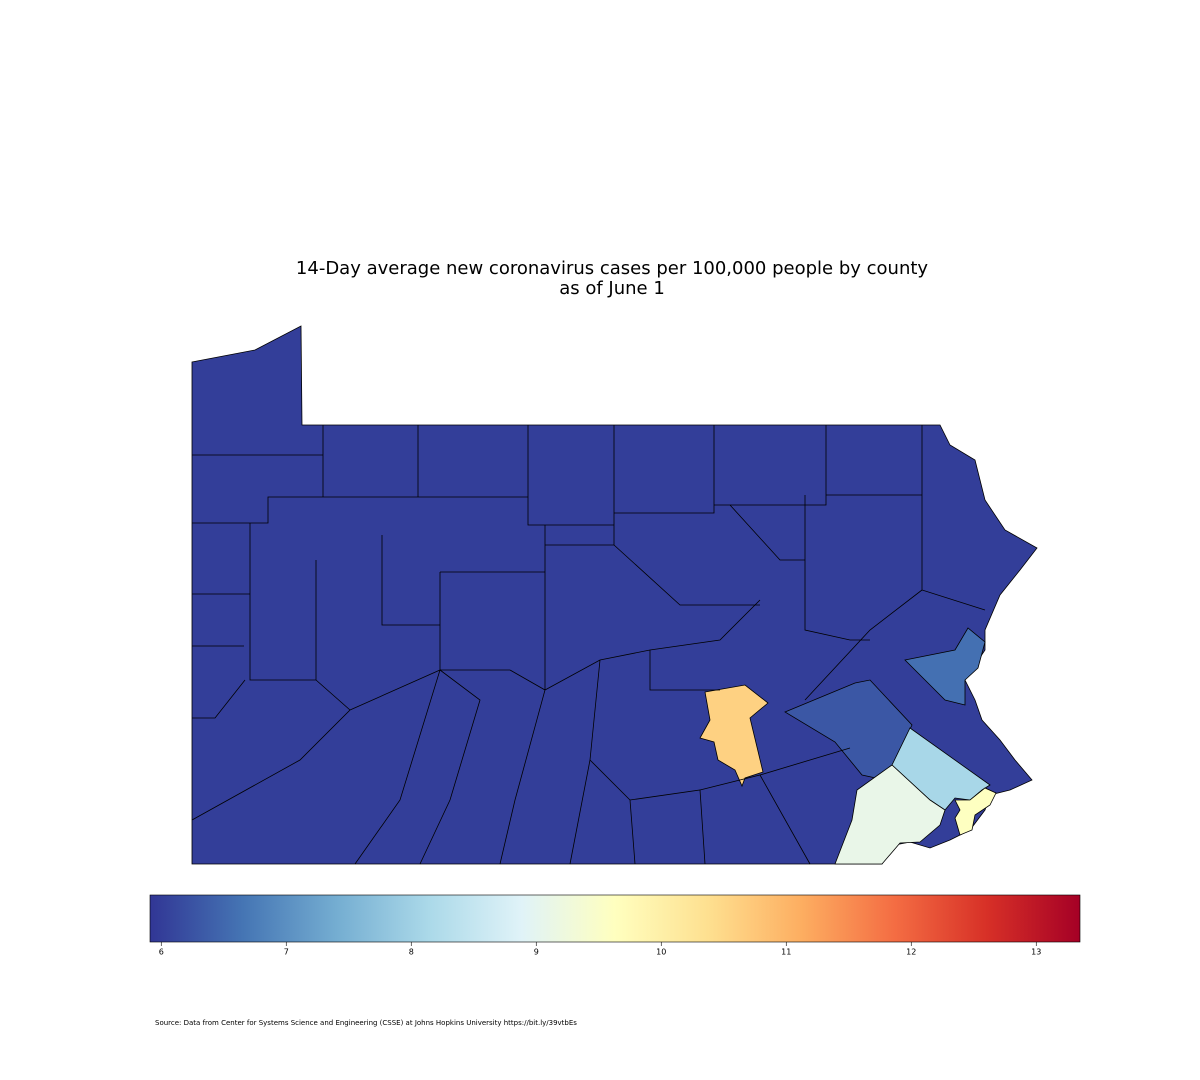  I want to click on colorbar-ticks: 6 7 8 9 10 11 12 13, so click(600, 949).